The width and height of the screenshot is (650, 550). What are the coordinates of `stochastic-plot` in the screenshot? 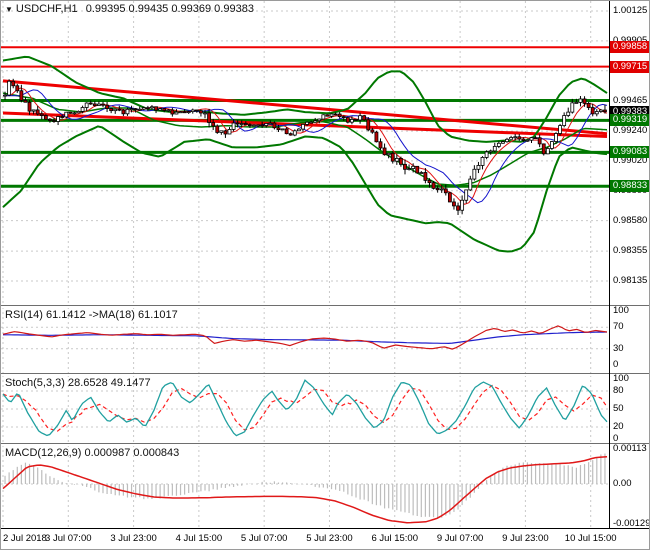 It's located at (325, 409).